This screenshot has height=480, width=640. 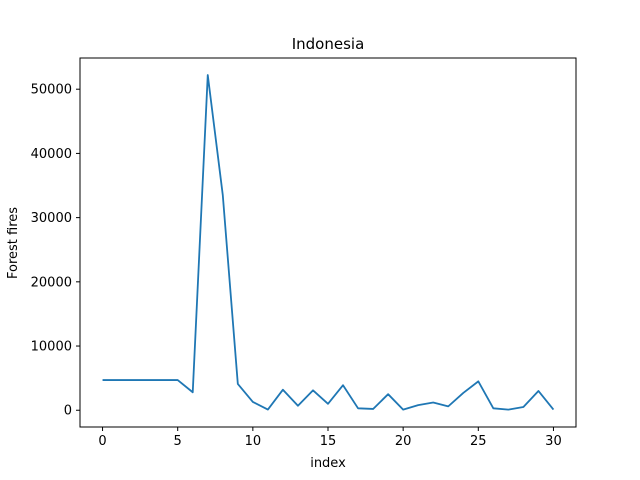 I want to click on y-tick-label: 20000, so click(x=51, y=282).